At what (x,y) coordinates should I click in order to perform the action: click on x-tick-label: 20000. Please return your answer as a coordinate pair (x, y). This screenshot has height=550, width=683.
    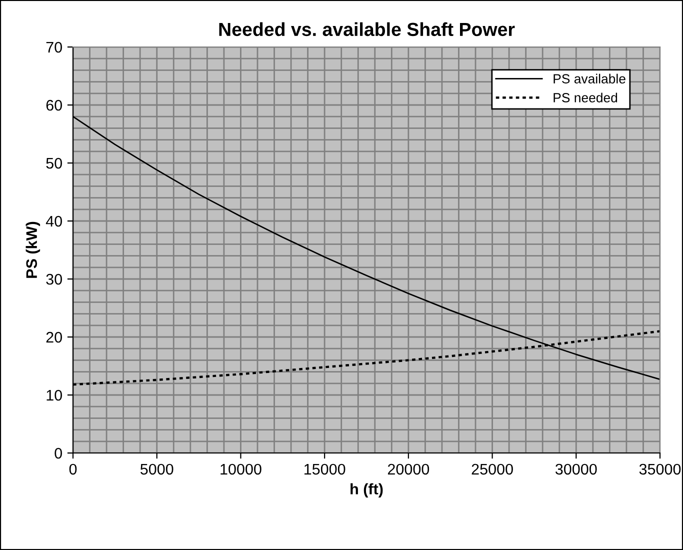
    Looking at the image, I should click on (409, 469).